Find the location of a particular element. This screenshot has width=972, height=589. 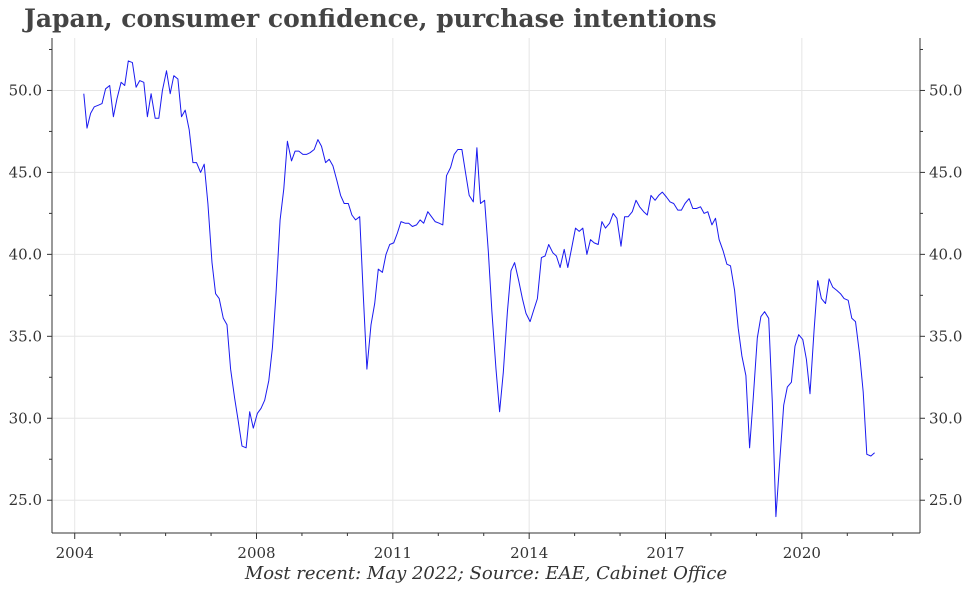

x-tick-label: 2017 is located at coordinates (665, 553).